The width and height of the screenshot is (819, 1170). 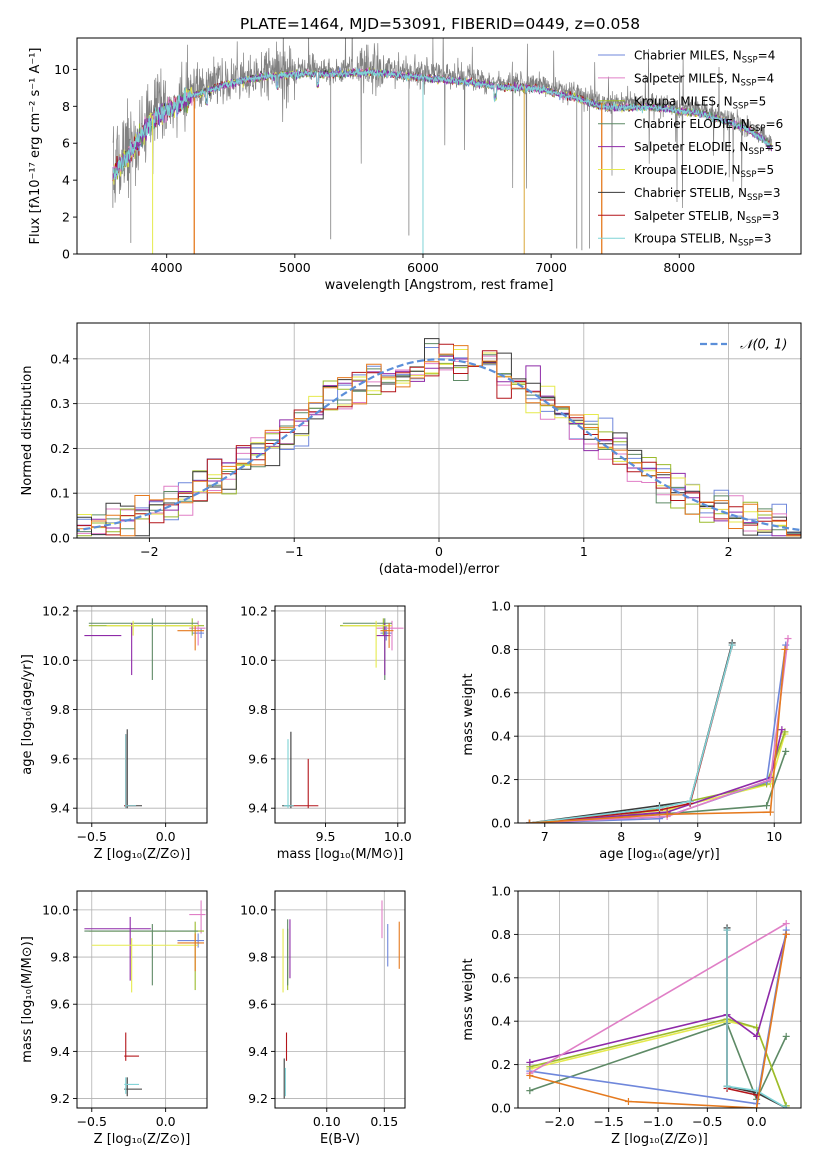 What do you see at coordinates (763, 345) in the screenshot?
I see `legend-entry-label: 𝒩(0, 1)` at bounding box center [763, 345].